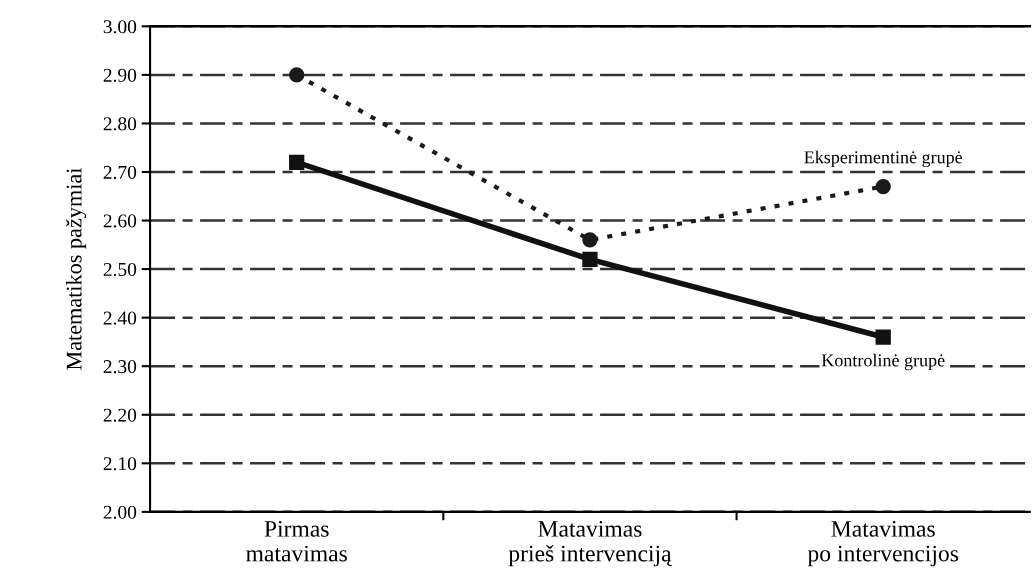  What do you see at coordinates (296, 541) in the screenshot?
I see `x-tick-label: Pirmas matavimas` at bounding box center [296, 541].